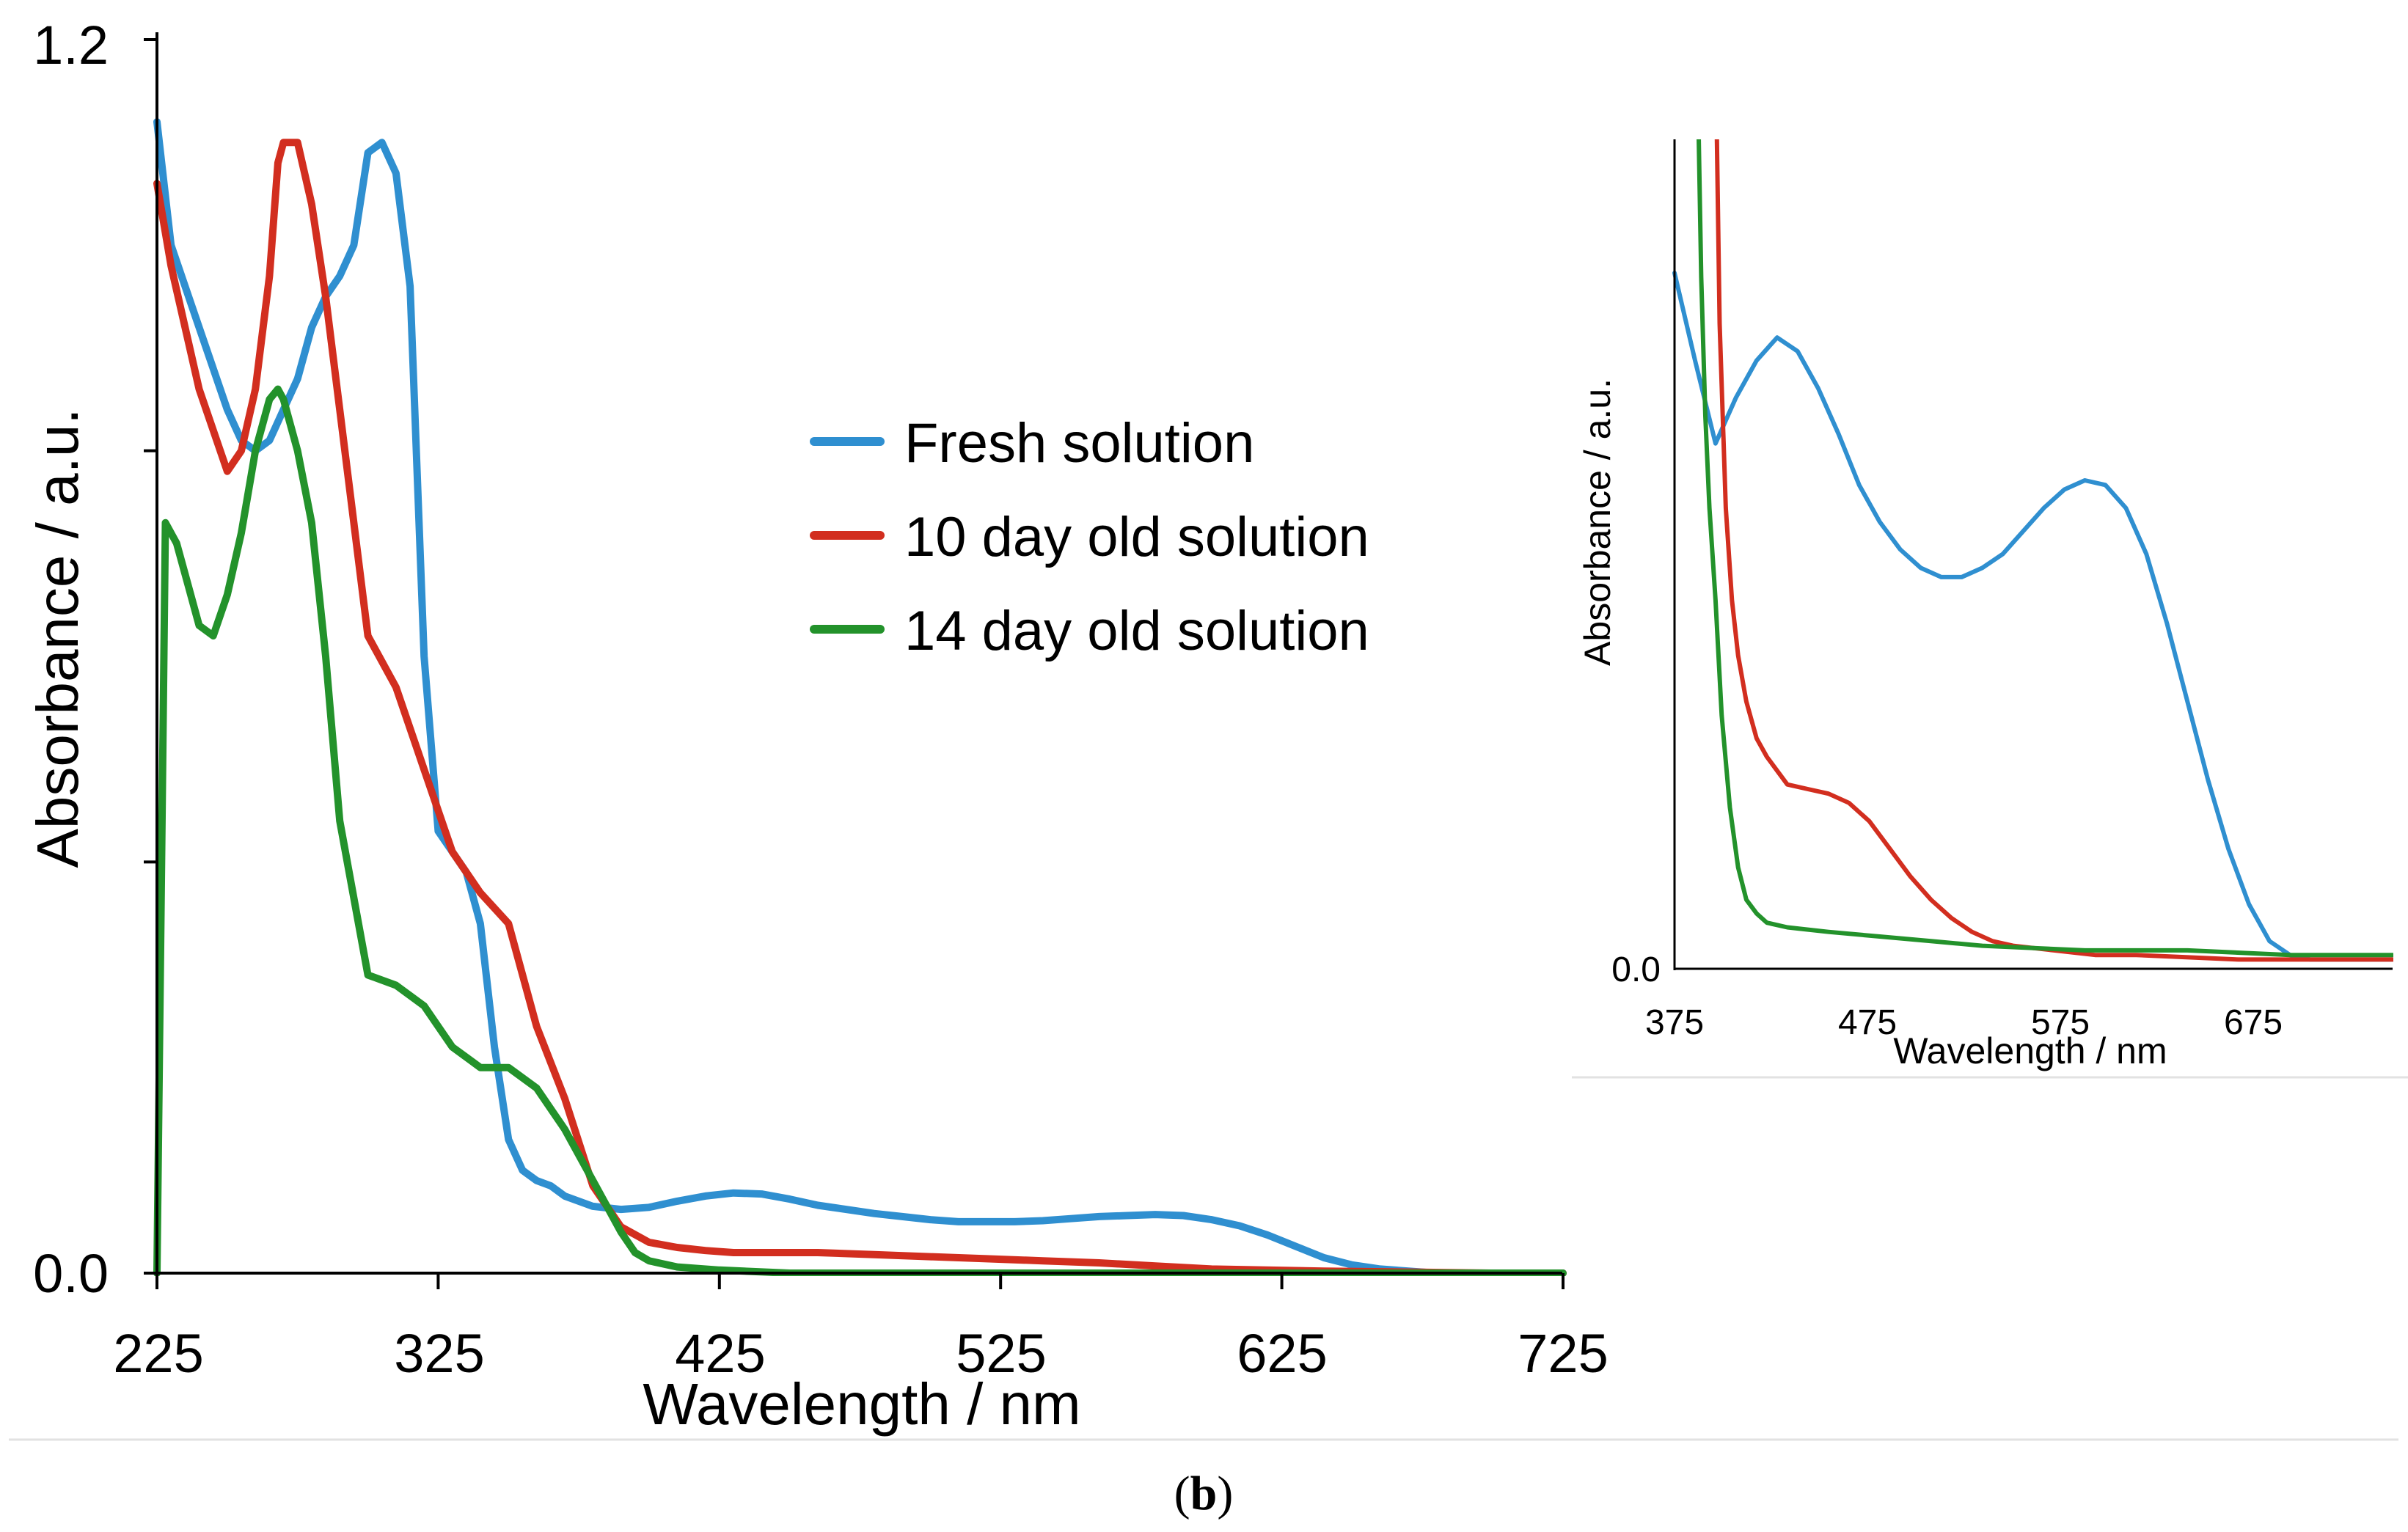 The width and height of the screenshot is (2408, 1532). I want to click on y-tick-label-top: 1.2, so click(71, 45).